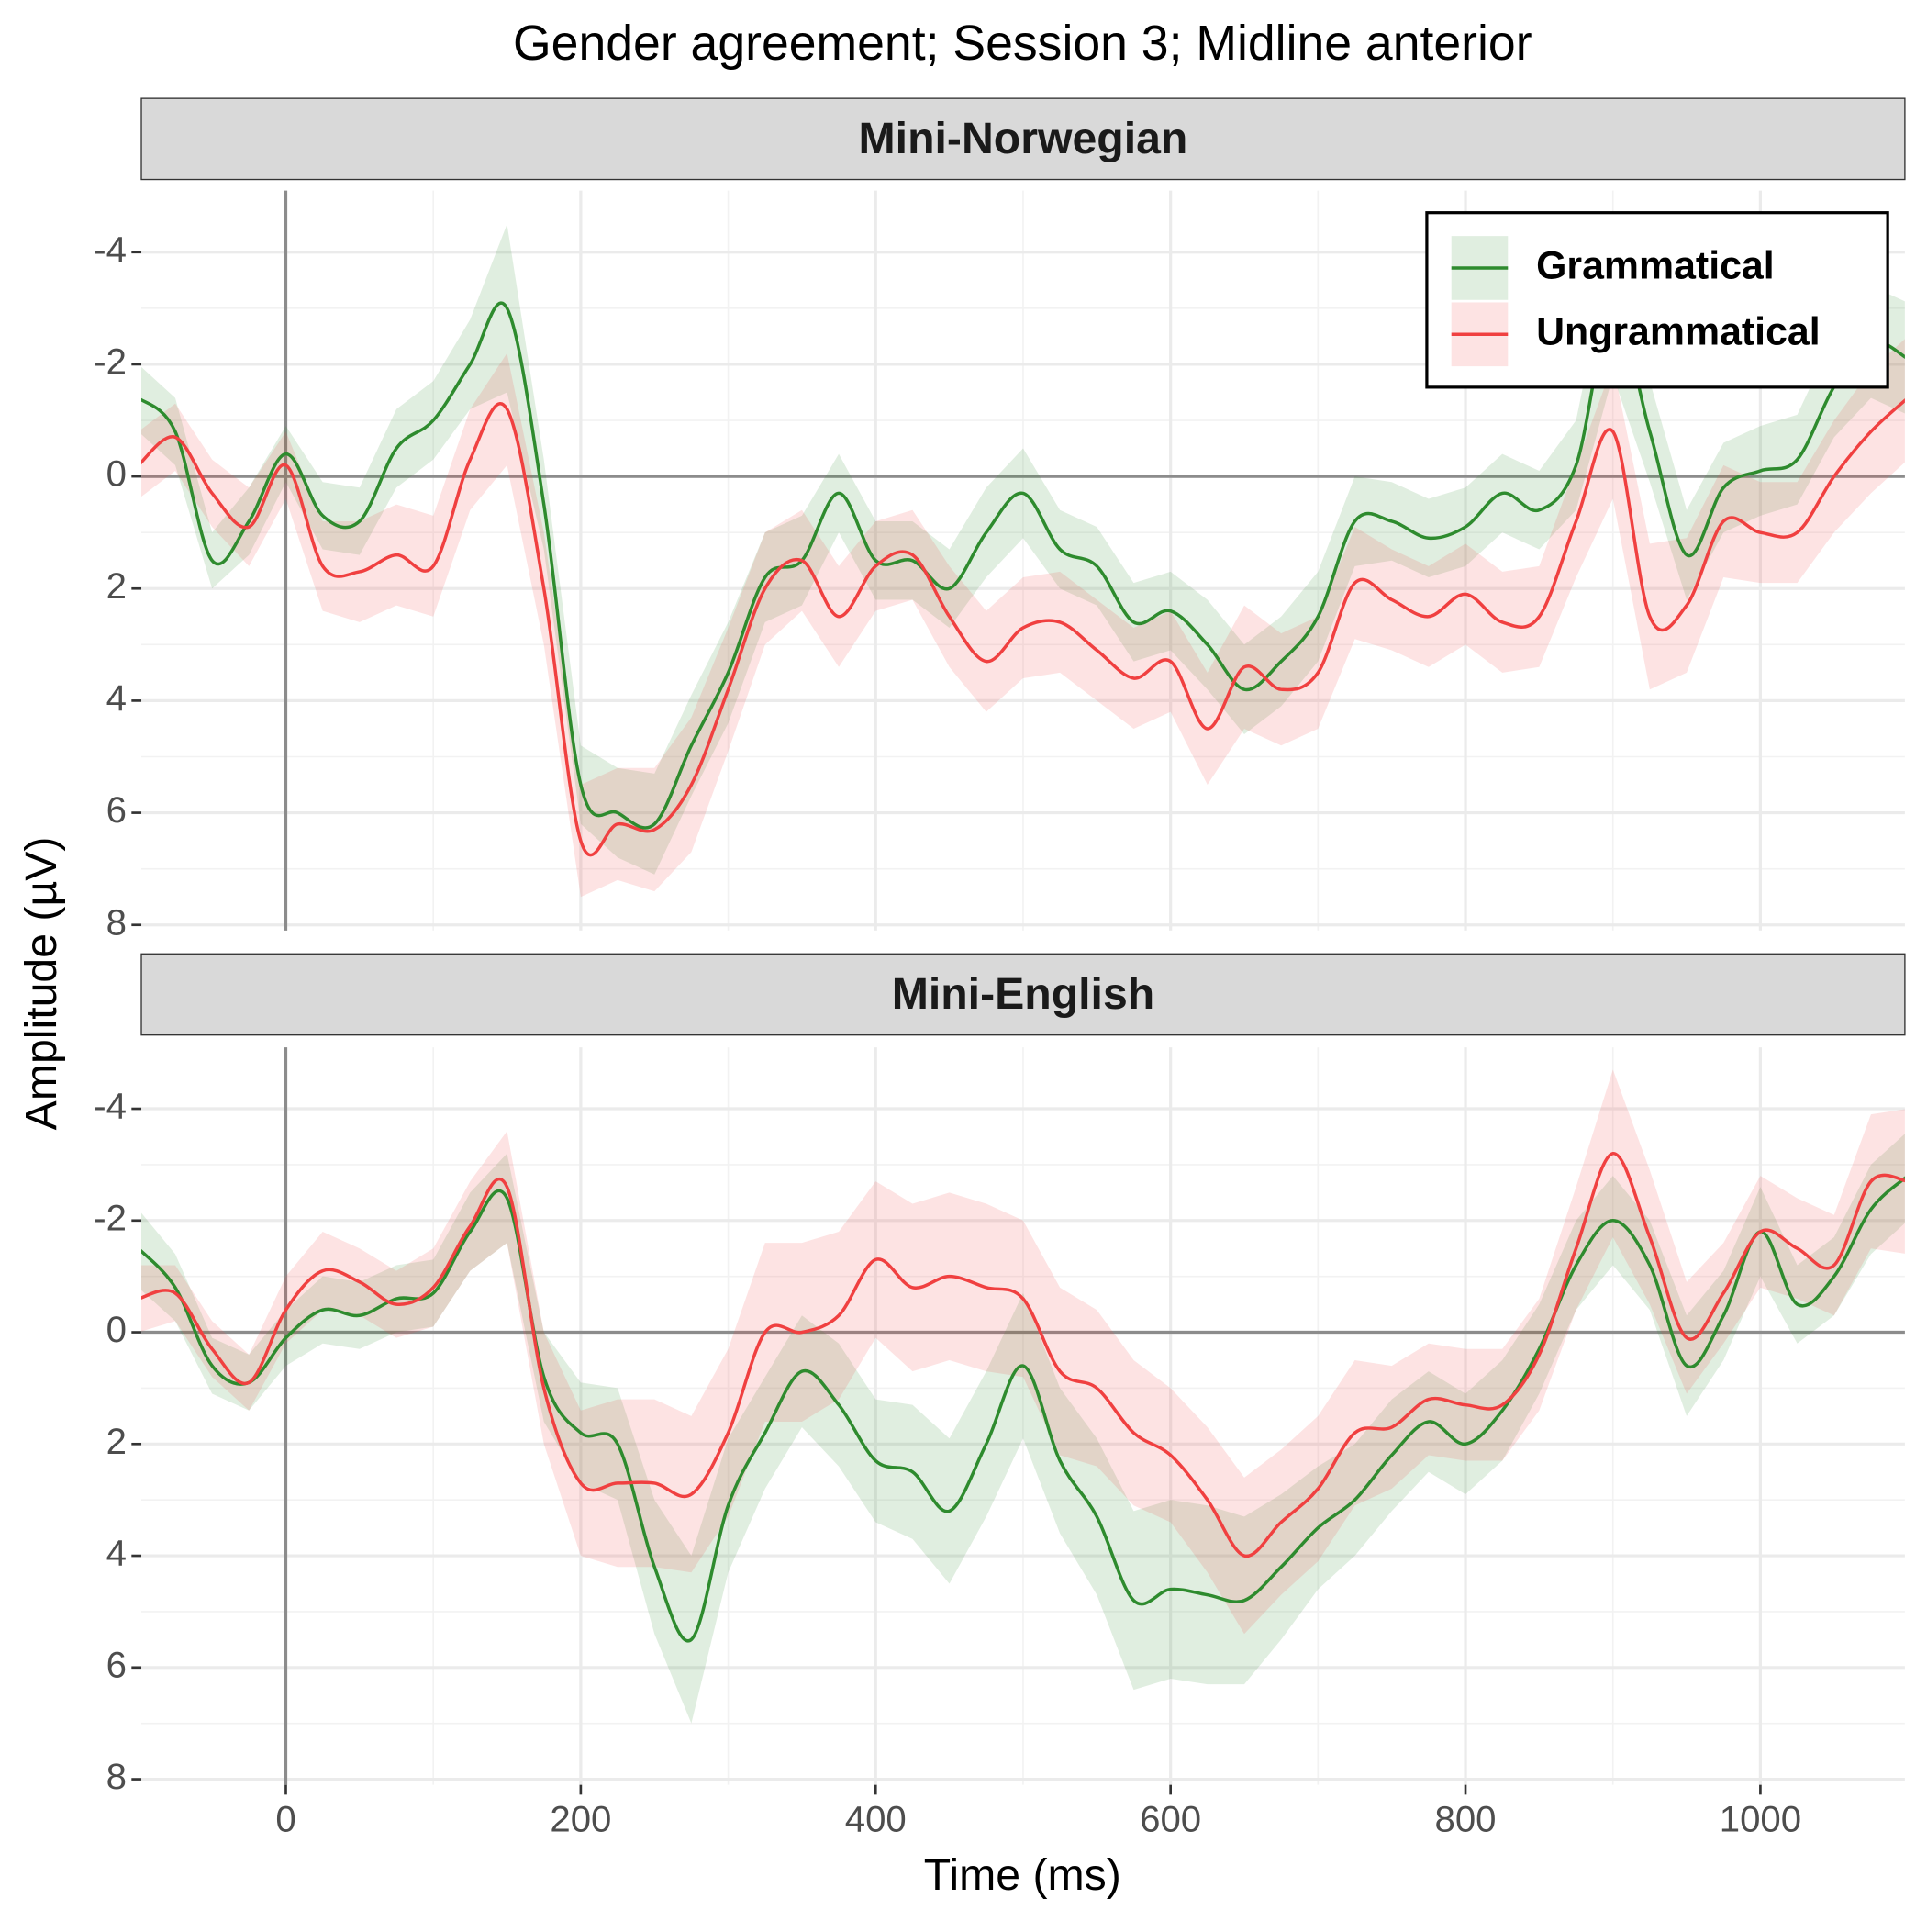  What do you see at coordinates (1170, 1818) in the screenshot?
I see `x-tick-label: 600` at bounding box center [1170, 1818].